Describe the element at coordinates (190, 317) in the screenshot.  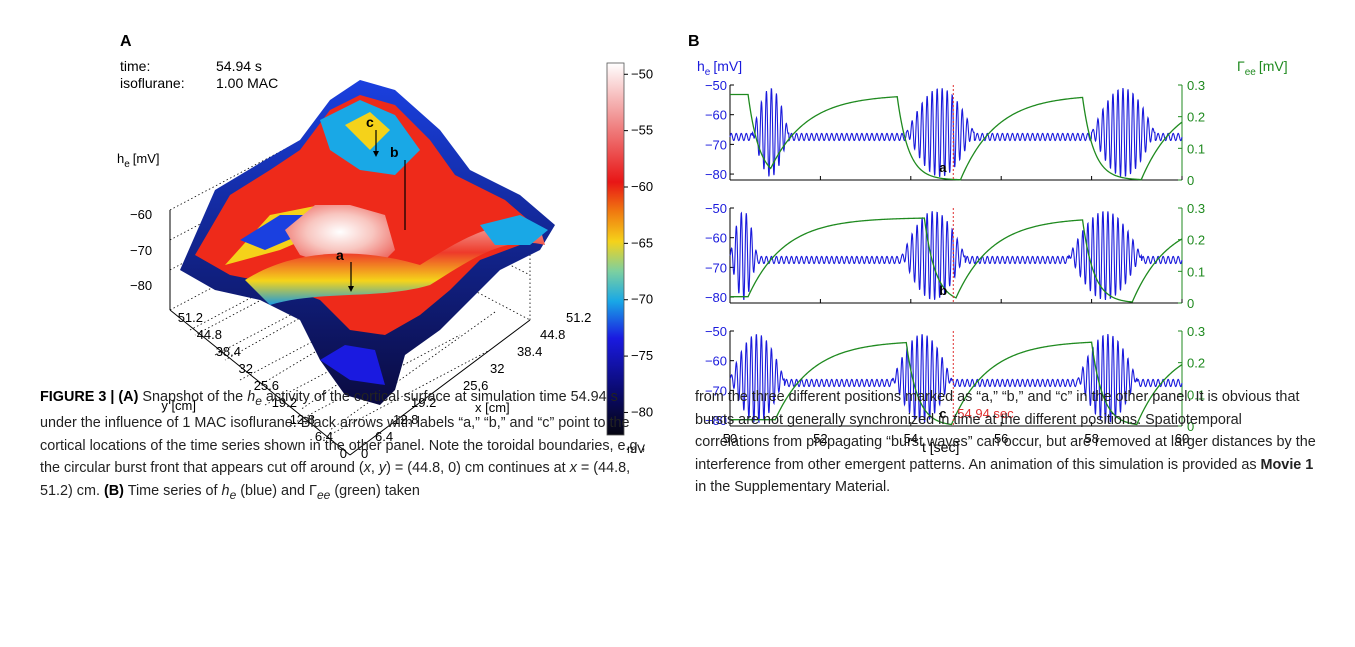
I see `y-tick: 51.2` at that location.